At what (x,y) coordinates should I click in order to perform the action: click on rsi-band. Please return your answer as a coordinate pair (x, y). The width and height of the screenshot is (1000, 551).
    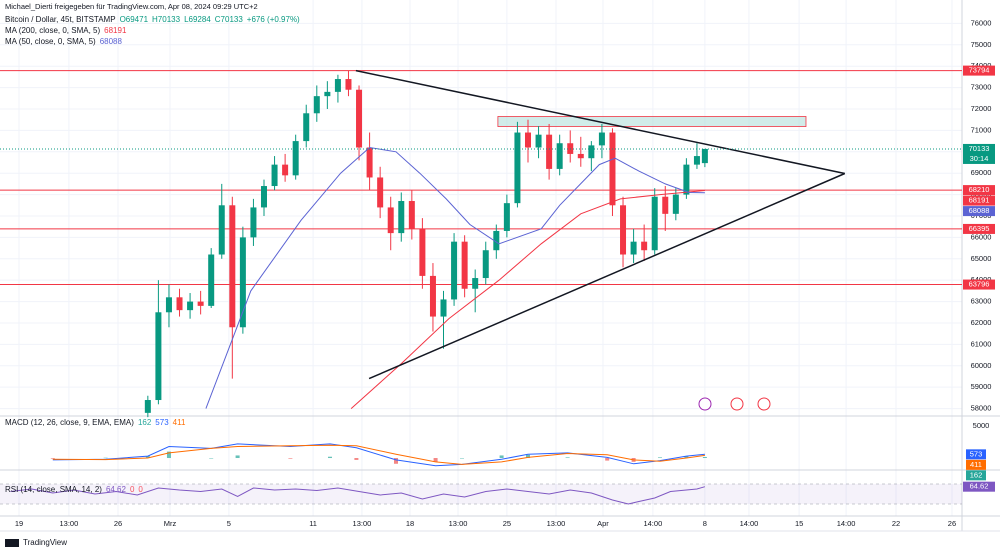
    Looking at the image, I should click on (481, 494).